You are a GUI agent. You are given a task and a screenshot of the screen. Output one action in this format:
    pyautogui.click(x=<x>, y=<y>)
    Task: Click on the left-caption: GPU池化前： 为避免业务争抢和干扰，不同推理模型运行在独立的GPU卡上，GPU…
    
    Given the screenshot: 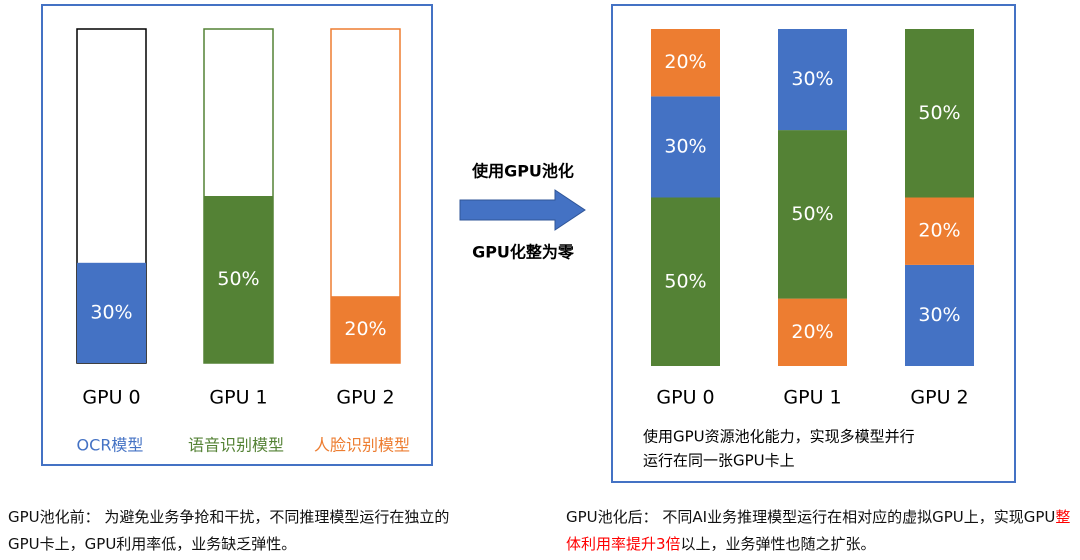 What is the action you would take?
    pyautogui.click(x=229, y=530)
    